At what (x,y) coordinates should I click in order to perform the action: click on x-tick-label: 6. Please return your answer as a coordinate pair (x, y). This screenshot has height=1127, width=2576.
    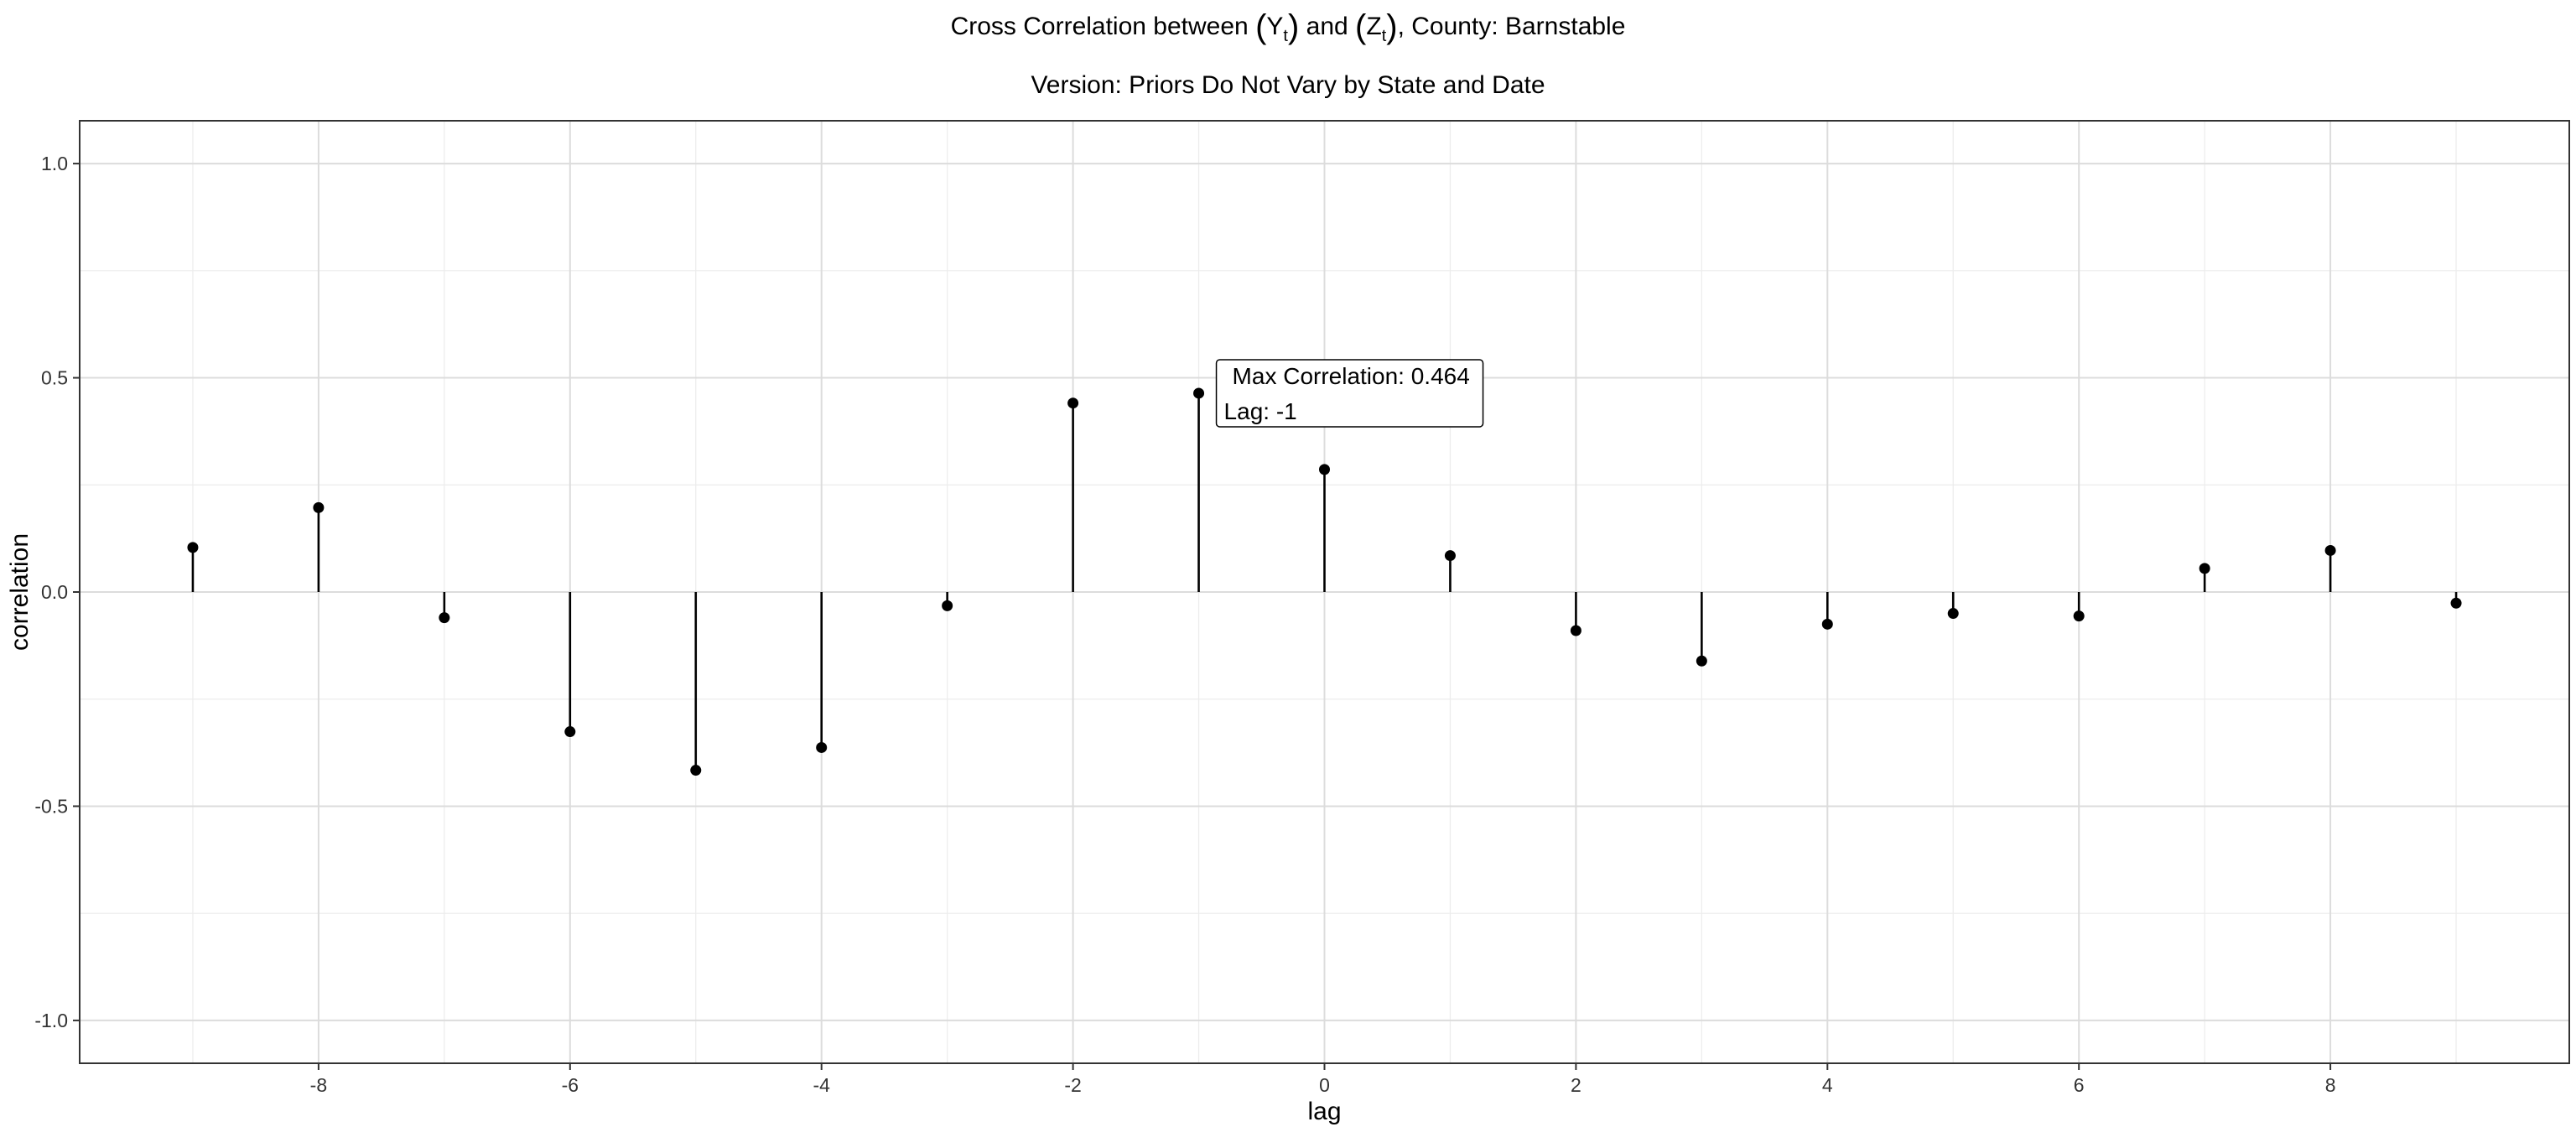
    Looking at the image, I should click on (2079, 1085).